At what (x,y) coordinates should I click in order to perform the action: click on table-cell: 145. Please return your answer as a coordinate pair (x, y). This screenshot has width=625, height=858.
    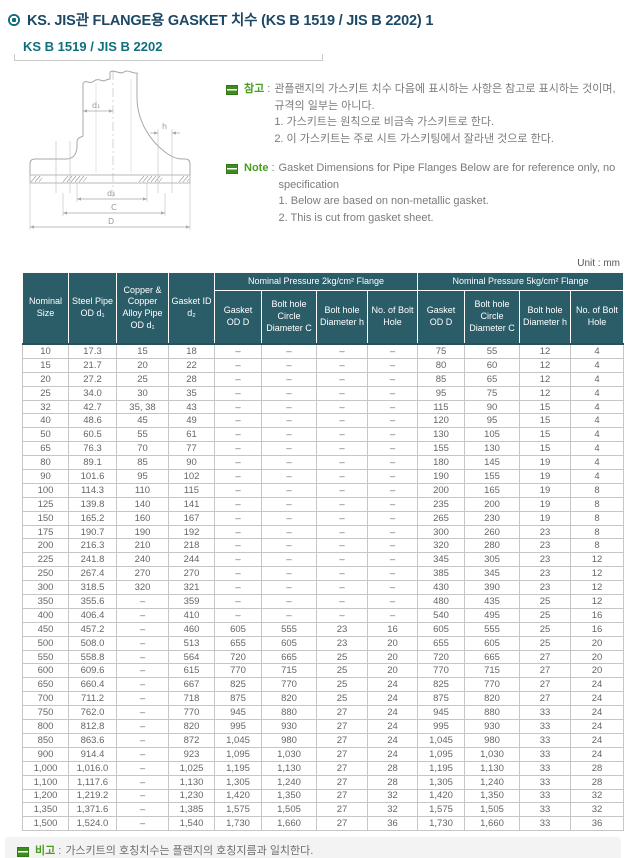
    Looking at the image, I should click on (492, 463).